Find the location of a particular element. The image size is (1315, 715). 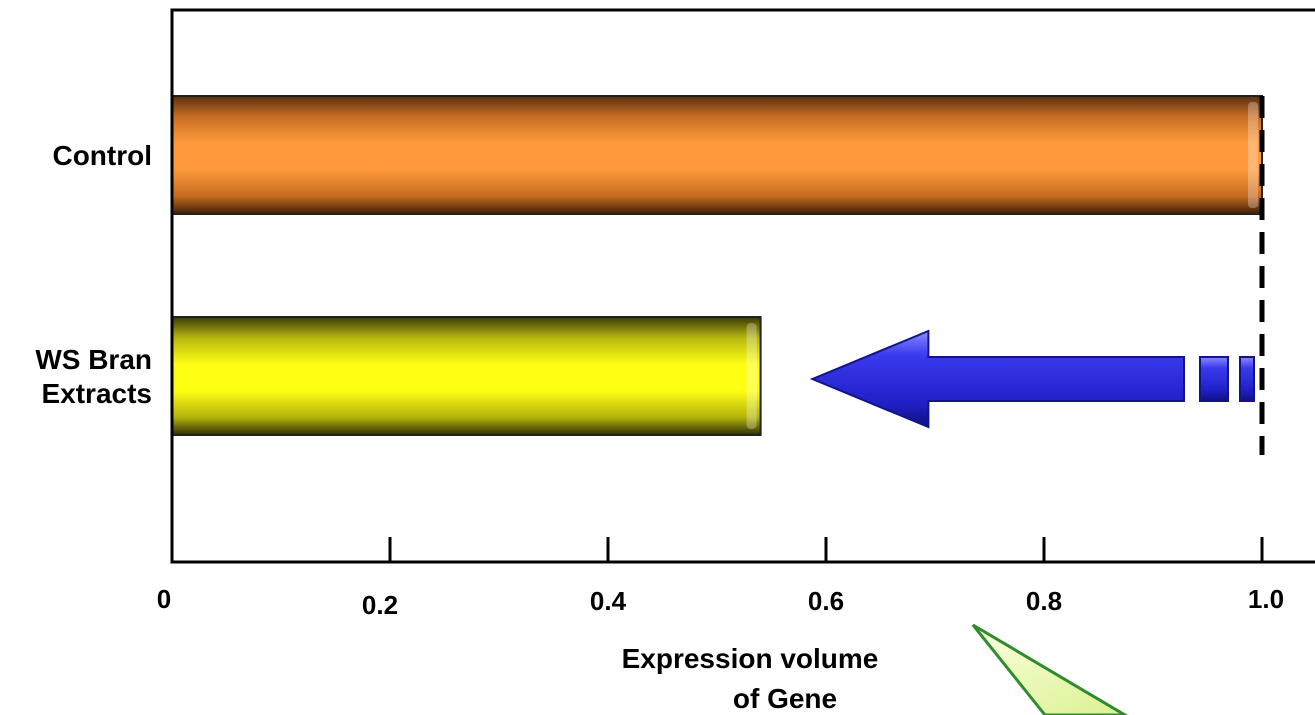

arrow-layer is located at coordinates (1032, 379).